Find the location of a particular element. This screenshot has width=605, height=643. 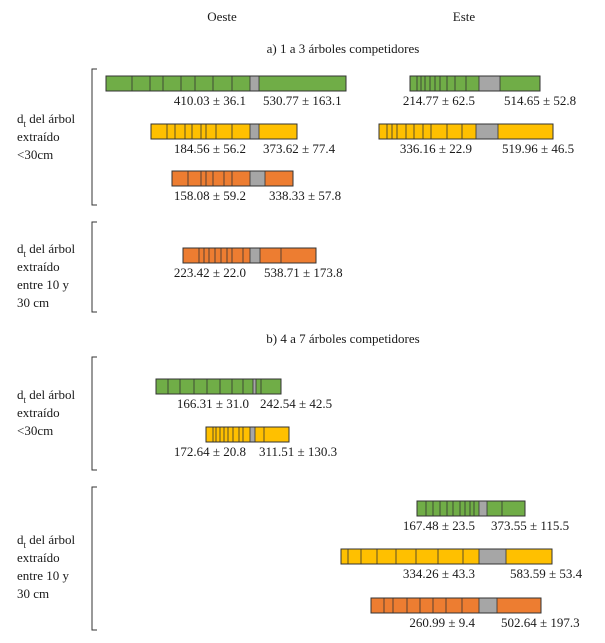

bar-left-value: 166.31 ± 31.0 is located at coordinates (213, 403).